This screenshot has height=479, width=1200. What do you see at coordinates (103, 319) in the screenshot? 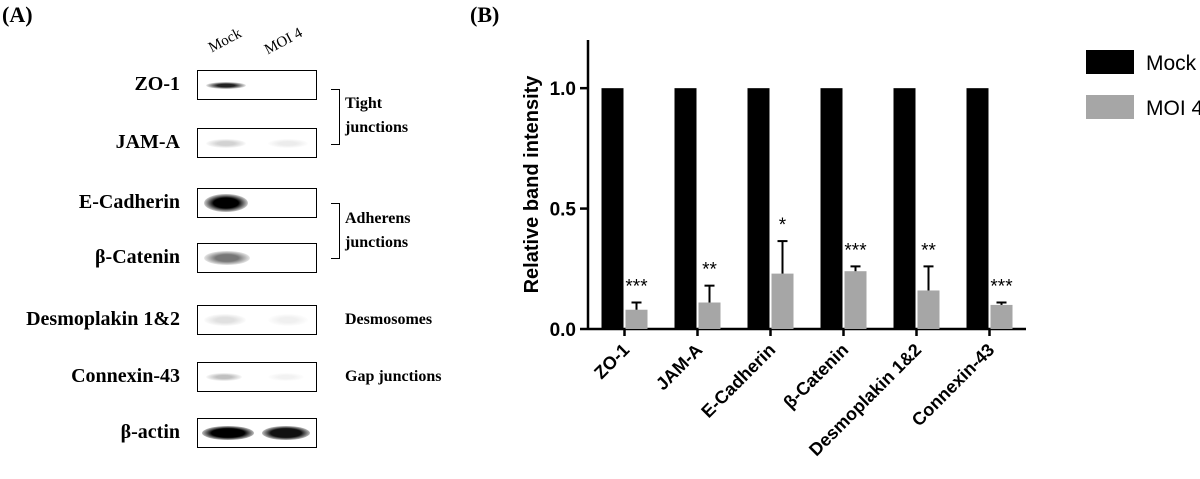
I see `protein-label: Desmoplakin 1&2` at bounding box center [103, 319].